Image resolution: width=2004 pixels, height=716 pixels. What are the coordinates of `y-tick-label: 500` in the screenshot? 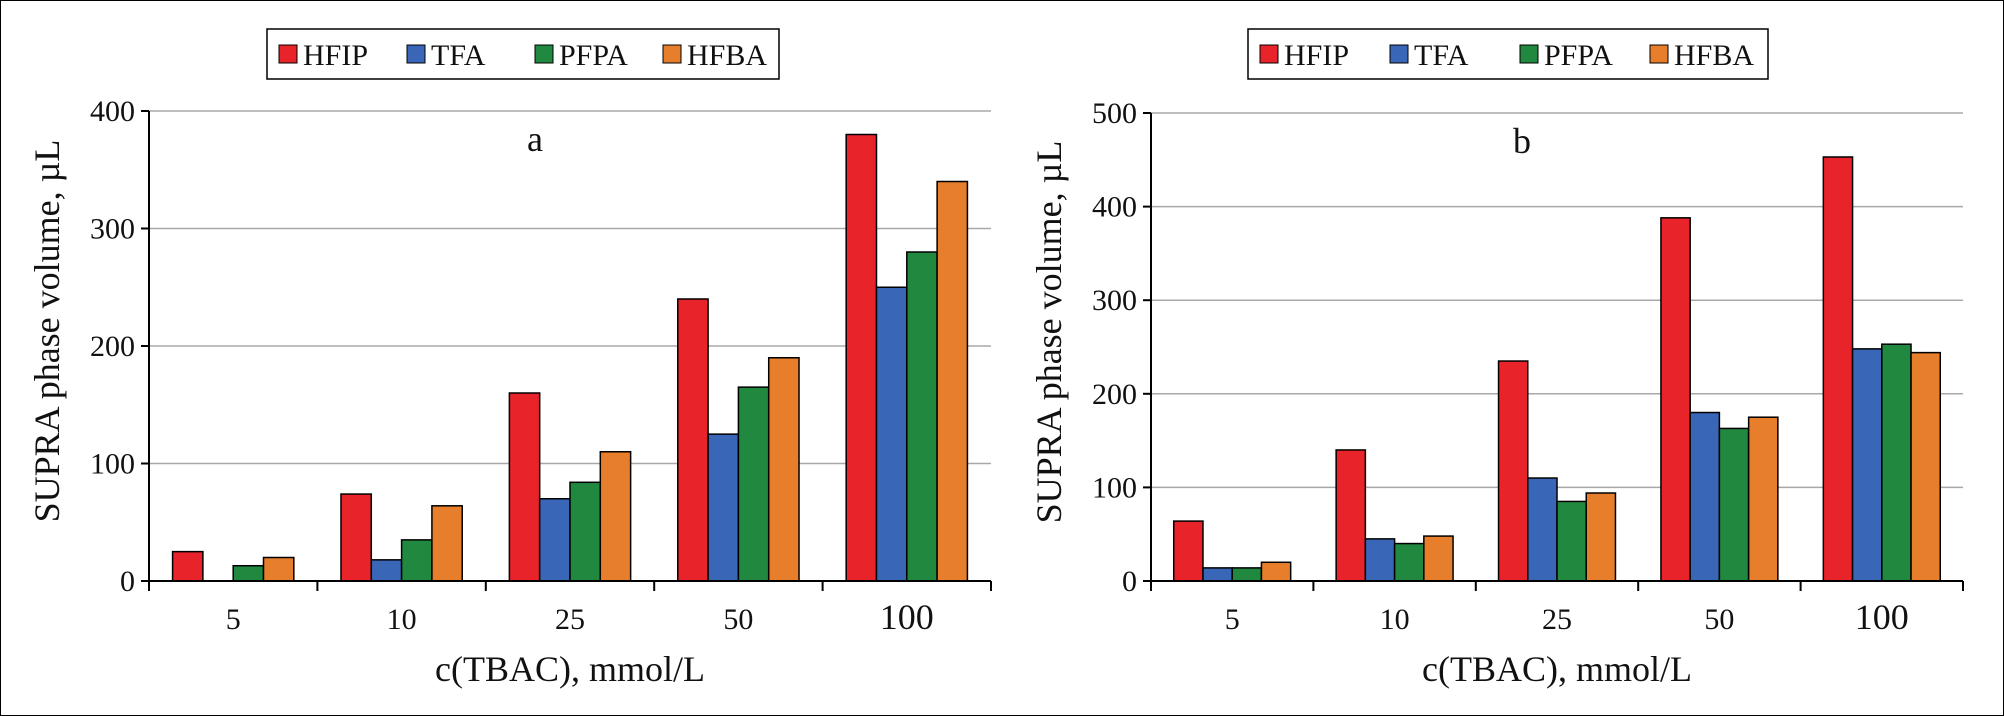 It's located at (1114, 113).